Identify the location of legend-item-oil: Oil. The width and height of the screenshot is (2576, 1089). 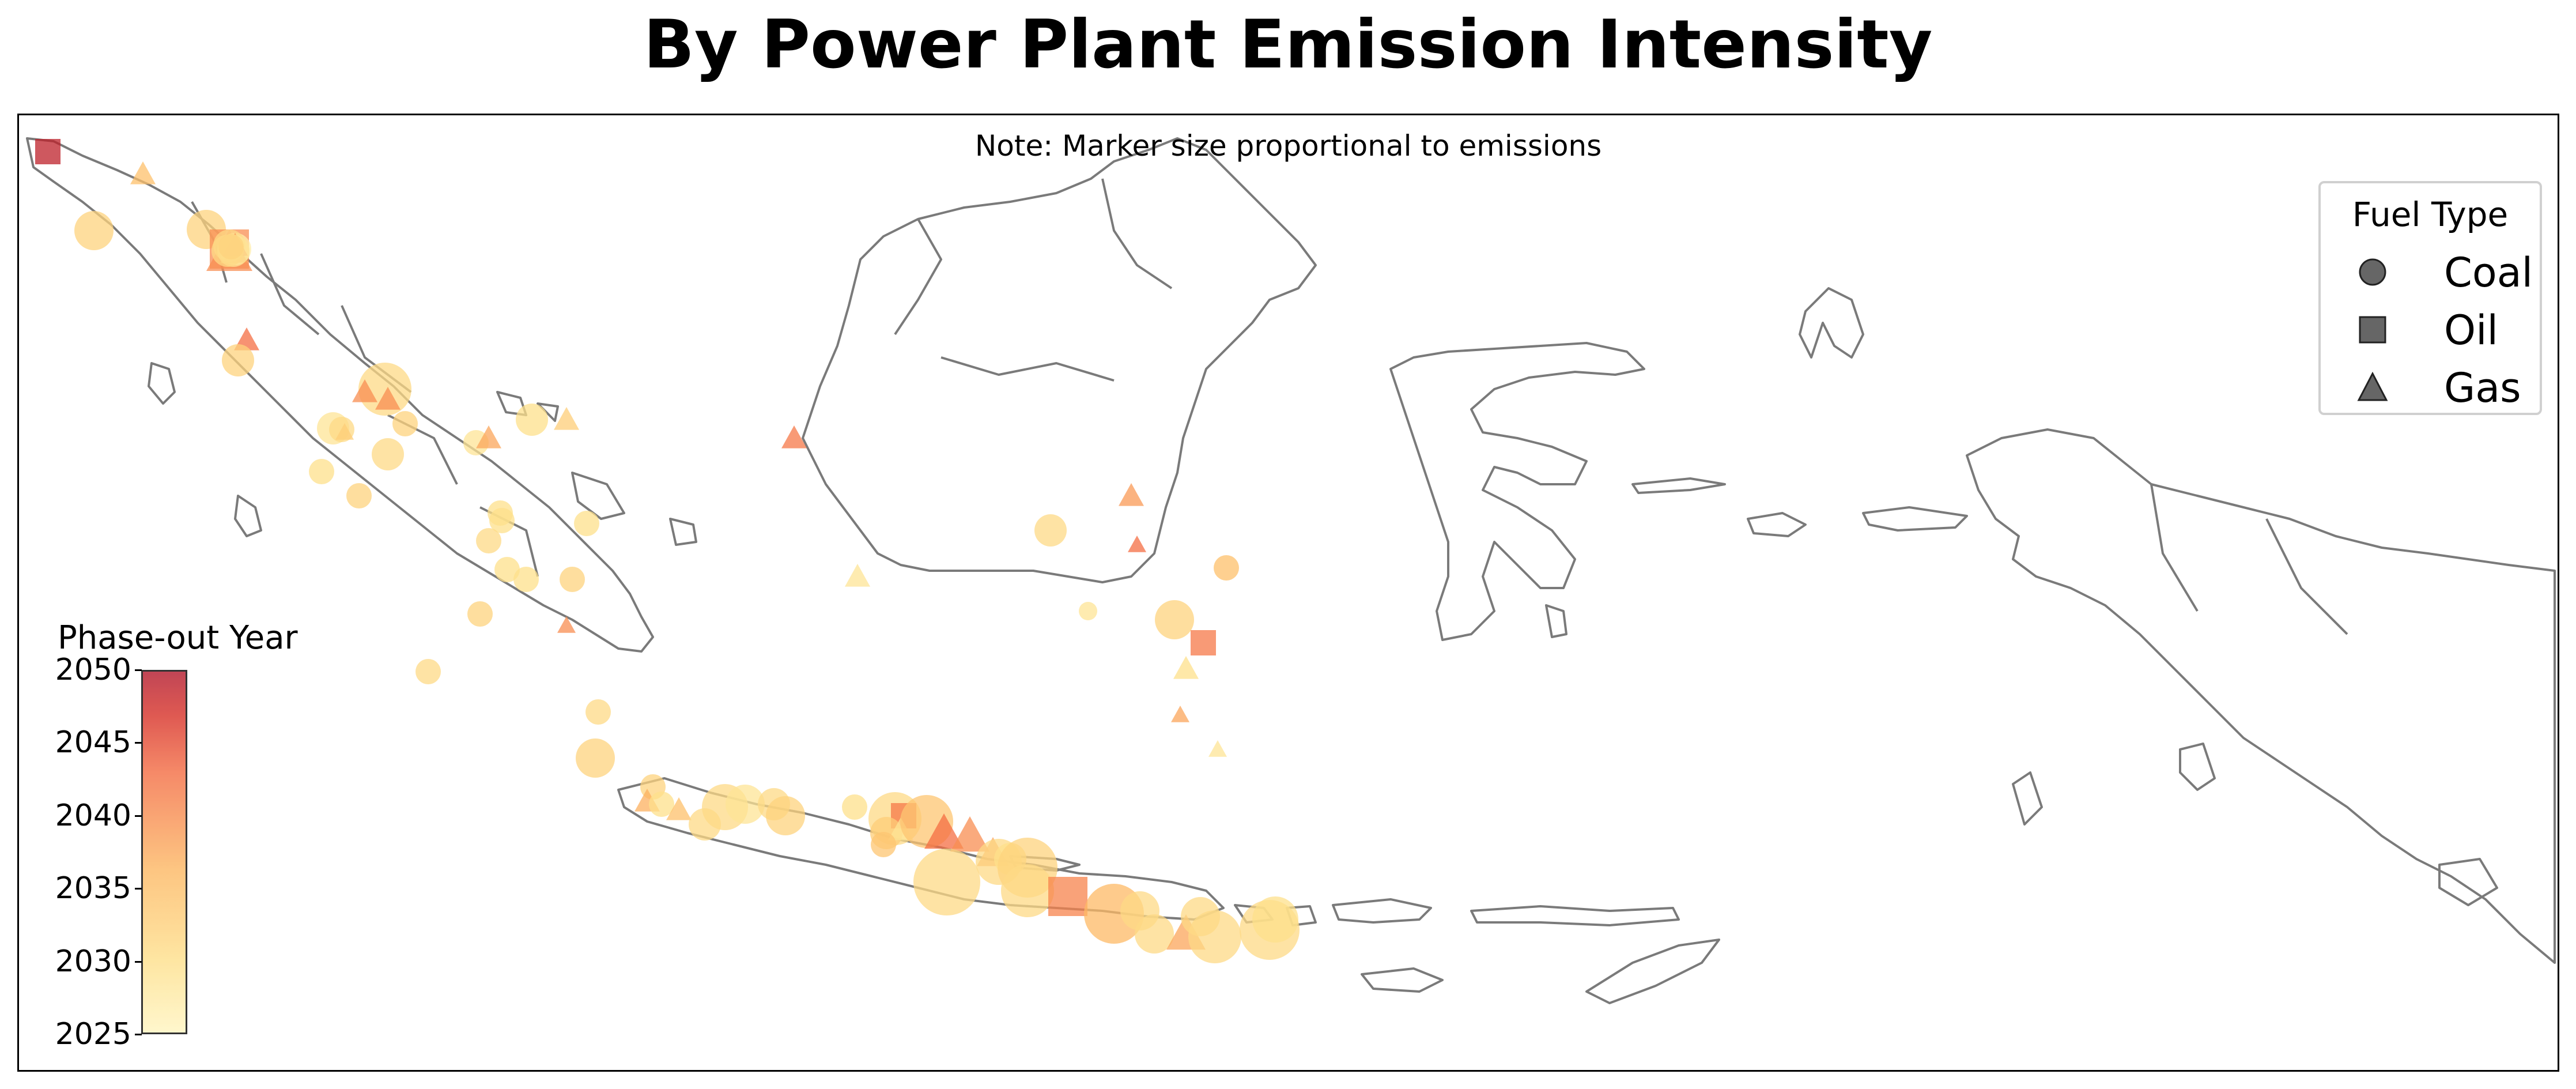
(2447, 329).